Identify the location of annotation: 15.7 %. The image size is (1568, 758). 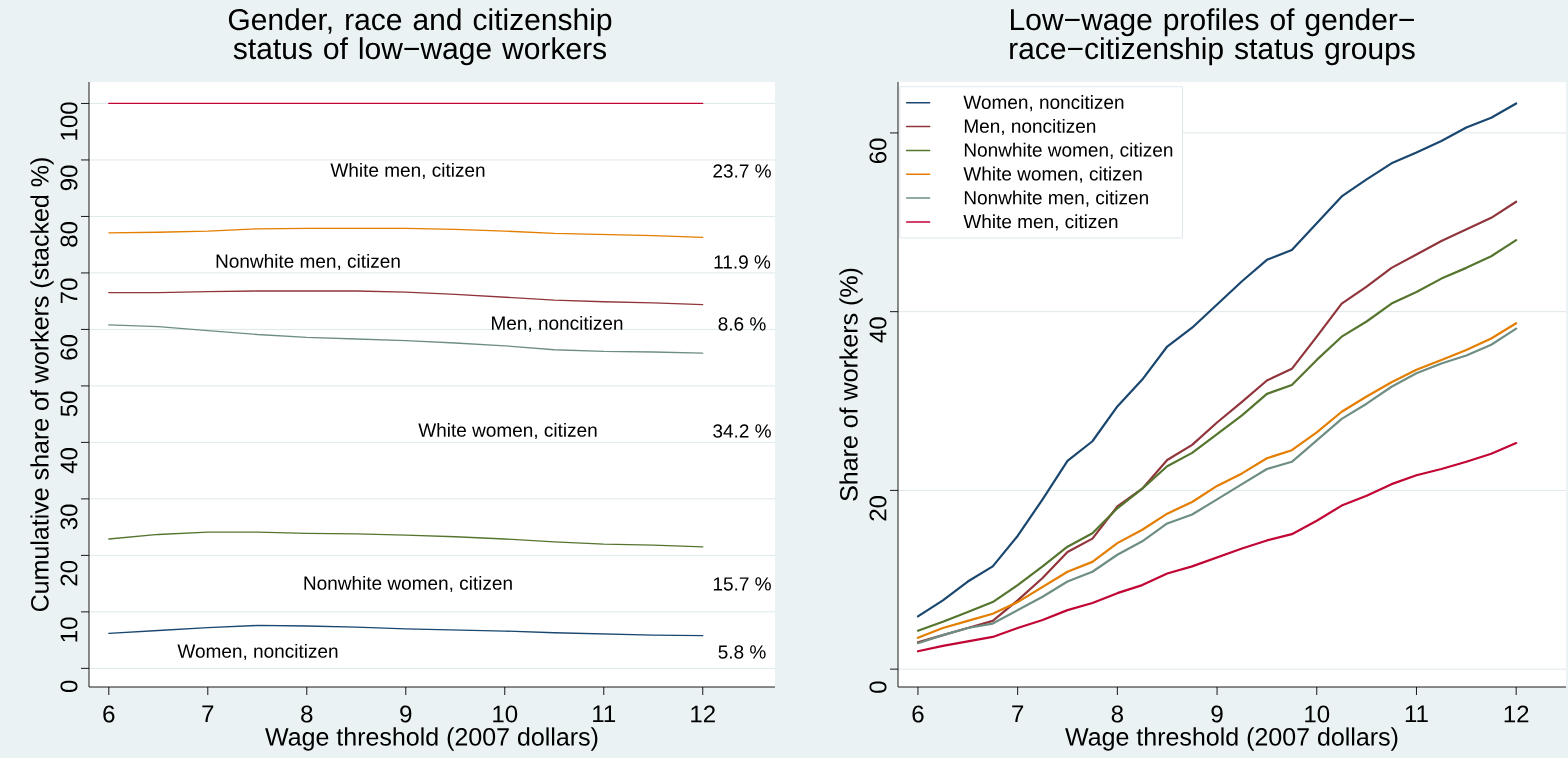
(742, 584).